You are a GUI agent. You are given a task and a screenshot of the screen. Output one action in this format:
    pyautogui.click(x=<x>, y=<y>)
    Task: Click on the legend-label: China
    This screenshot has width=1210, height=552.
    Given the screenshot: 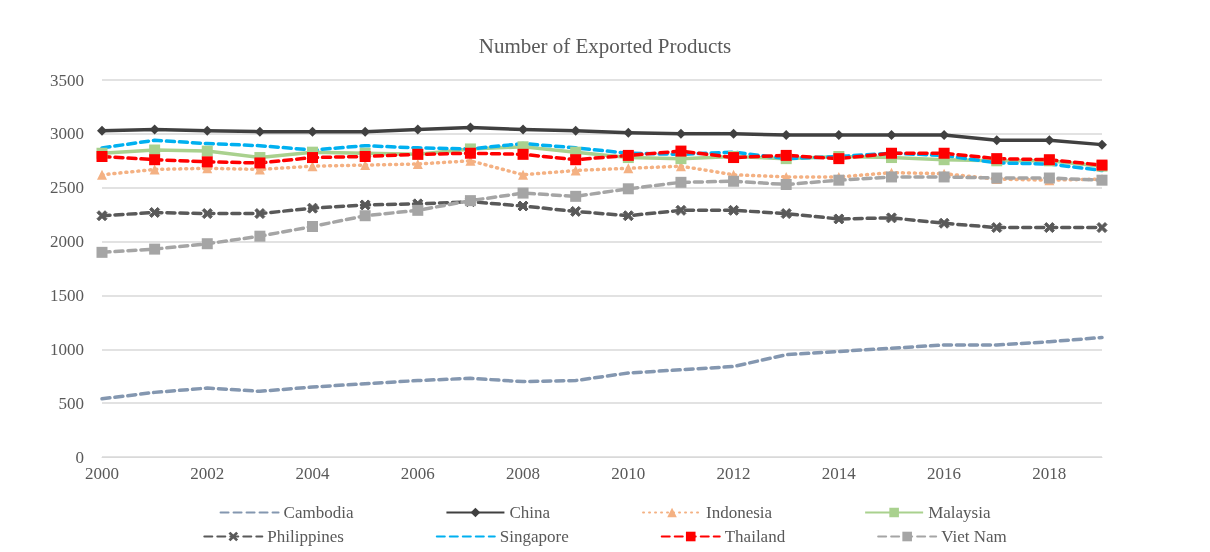 What is the action you would take?
    pyautogui.click(x=530, y=512)
    